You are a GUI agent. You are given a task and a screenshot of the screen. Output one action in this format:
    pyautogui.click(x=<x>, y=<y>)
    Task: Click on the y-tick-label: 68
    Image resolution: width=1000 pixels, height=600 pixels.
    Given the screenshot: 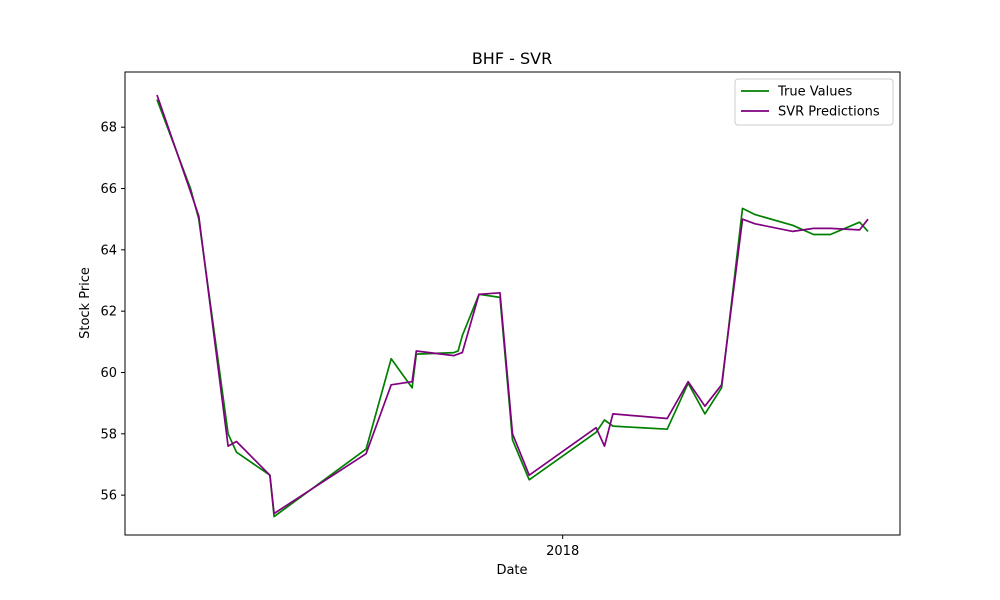 What is the action you would take?
    pyautogui.click(x=108, y=128)
    